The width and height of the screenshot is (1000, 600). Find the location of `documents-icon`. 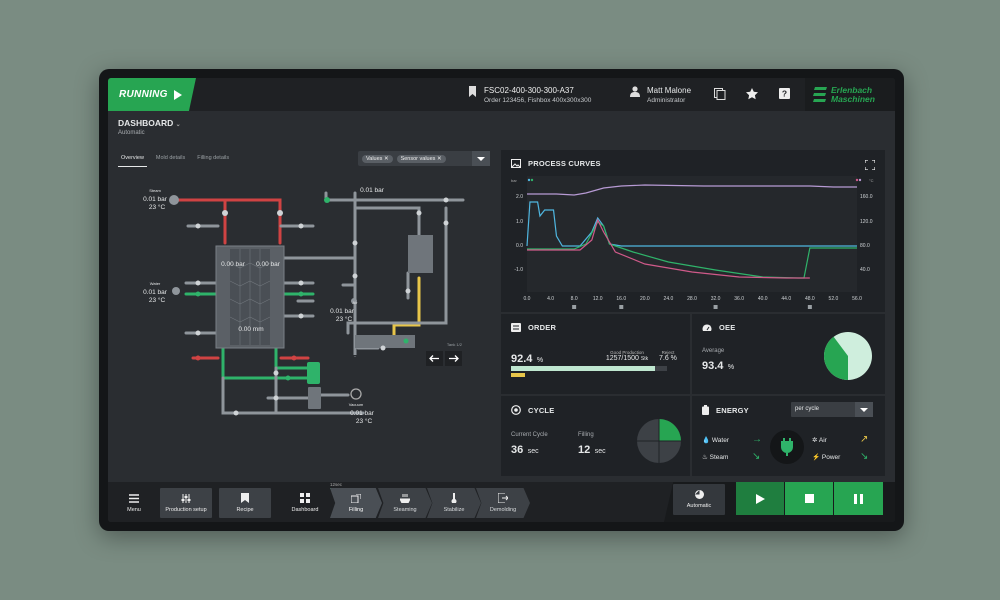

documents-icon is located at coordinates (720, 94).